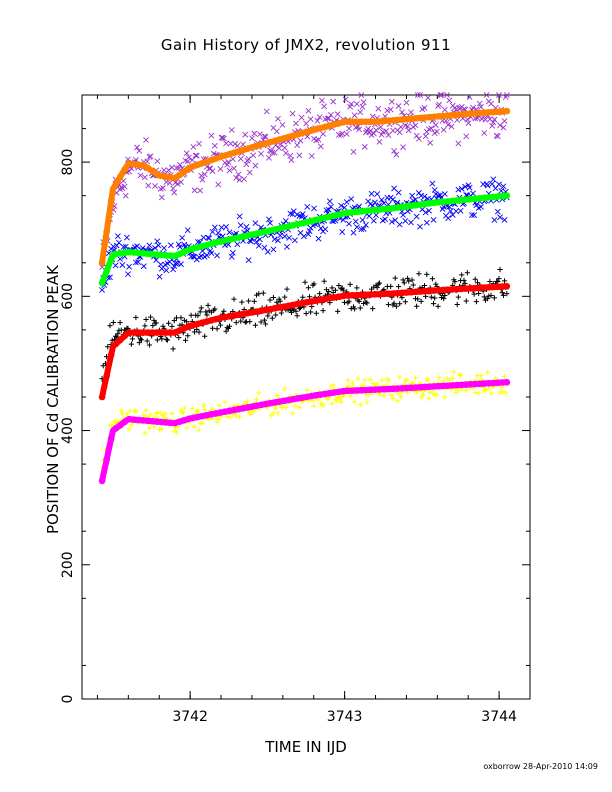  What do you see at coordinates (304, 325) in the screenshot?
I see `scatter-series` at bounding box center [304, 325].